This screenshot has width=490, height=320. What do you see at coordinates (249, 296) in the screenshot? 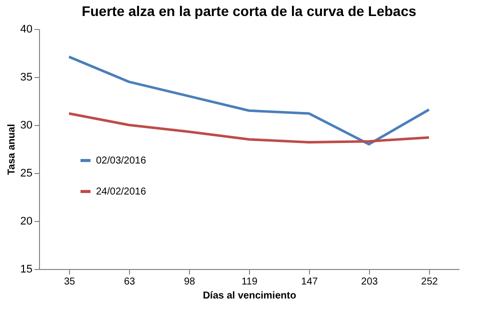
I see `x-axis-title: Días al vencimiento` at bounding box center [249, 296].